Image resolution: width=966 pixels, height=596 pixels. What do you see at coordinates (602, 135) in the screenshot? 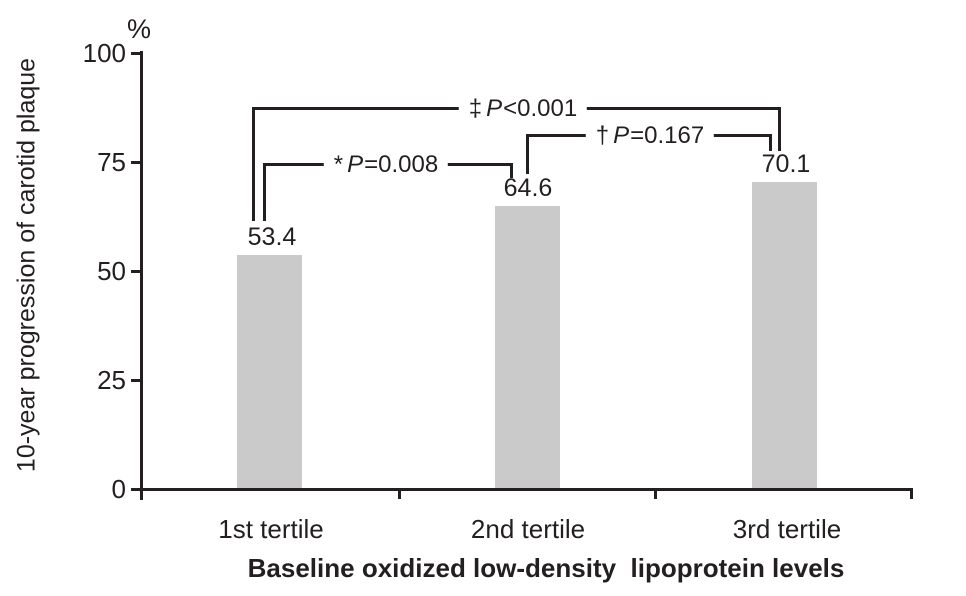
I see `dagger-marker: †` at bounding box center [602, 135].